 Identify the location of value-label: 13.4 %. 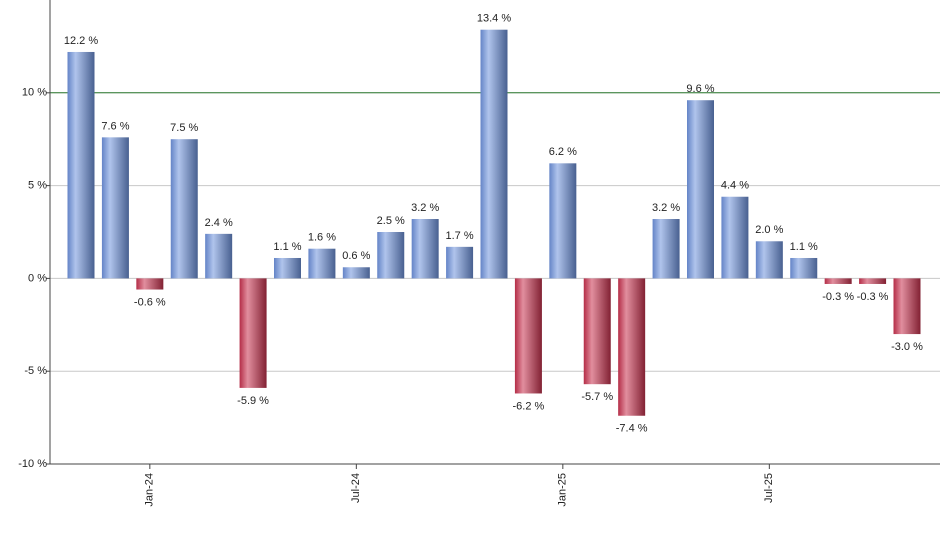
(494, 19).